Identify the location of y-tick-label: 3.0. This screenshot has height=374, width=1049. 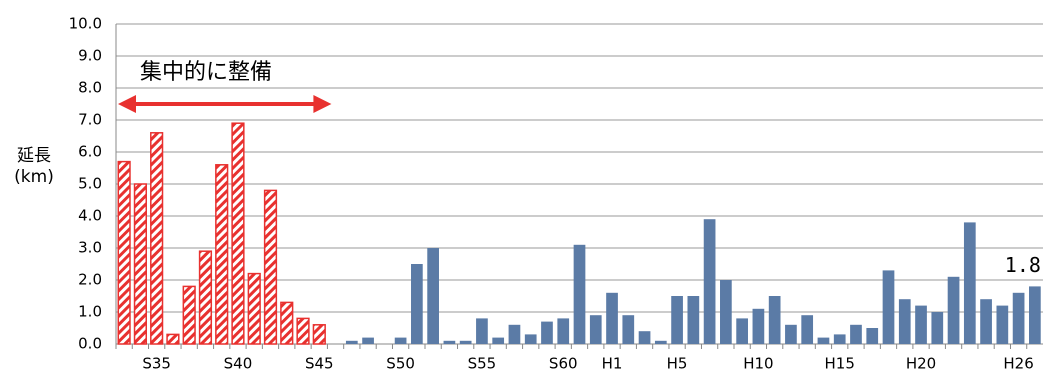
(90, 248).